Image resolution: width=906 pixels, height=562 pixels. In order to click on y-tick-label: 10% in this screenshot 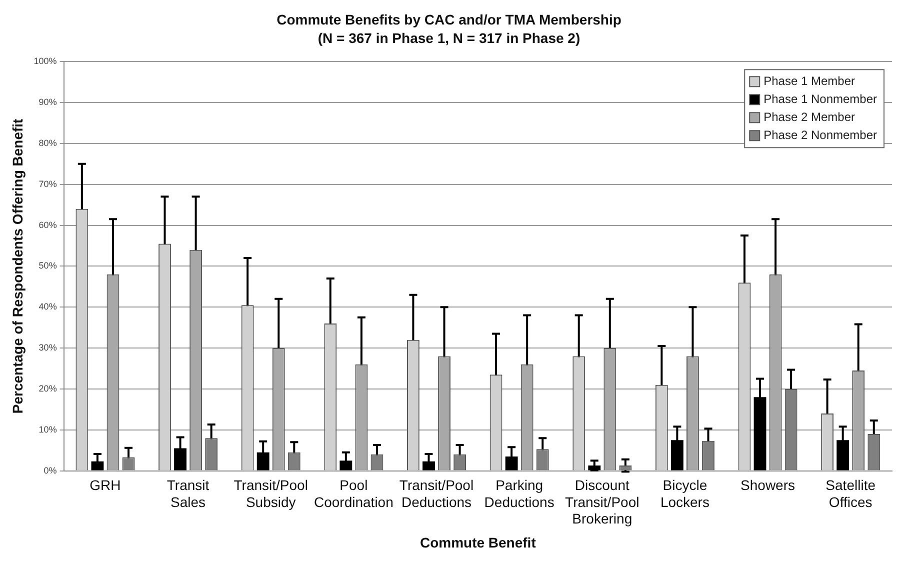, I will do `click(47, 429)`.